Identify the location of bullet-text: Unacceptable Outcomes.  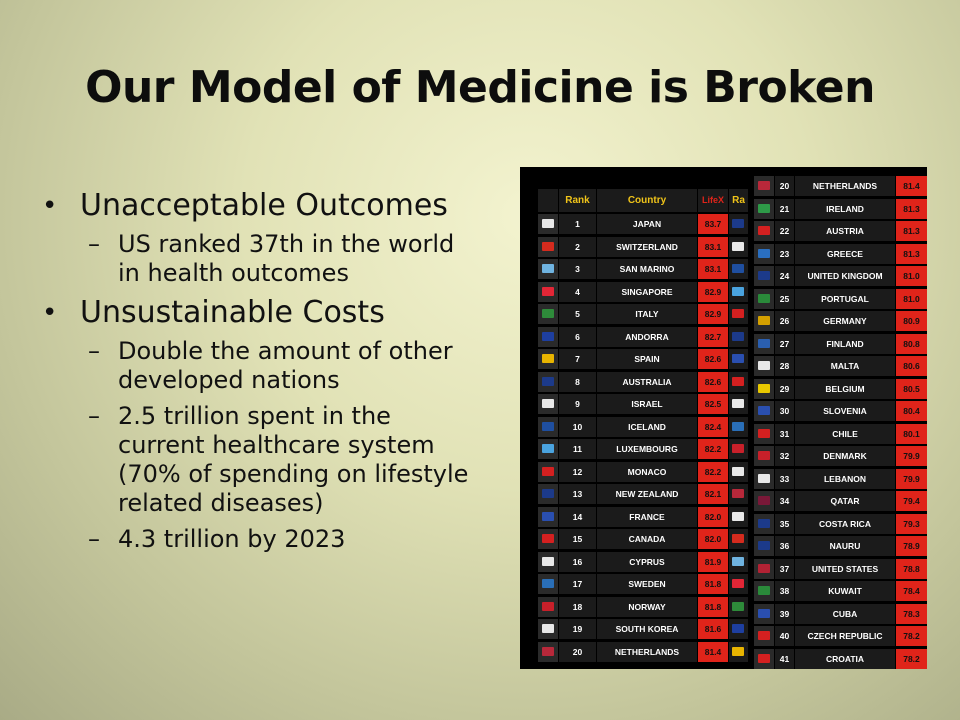
(264, 205).